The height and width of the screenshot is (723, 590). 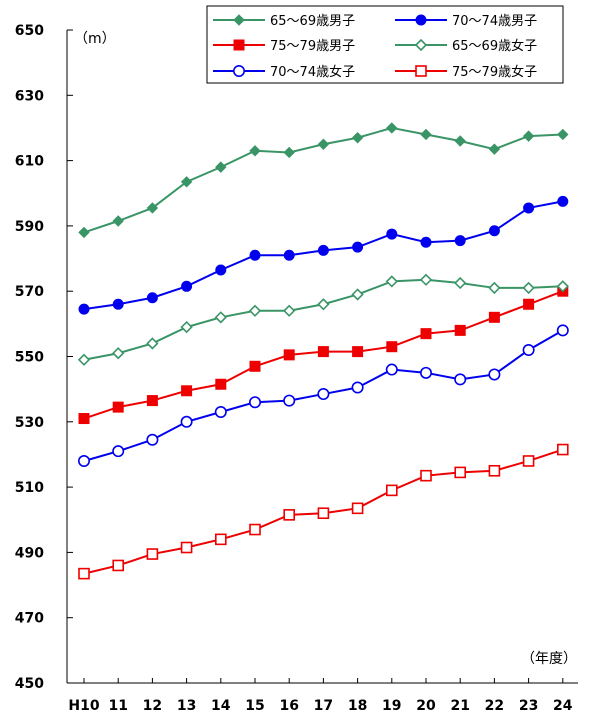 What do you see at coordinates (312, 72) in the screenshot?
I see `legend-label: 70～74歳女子` at bounding box center [312, 72].